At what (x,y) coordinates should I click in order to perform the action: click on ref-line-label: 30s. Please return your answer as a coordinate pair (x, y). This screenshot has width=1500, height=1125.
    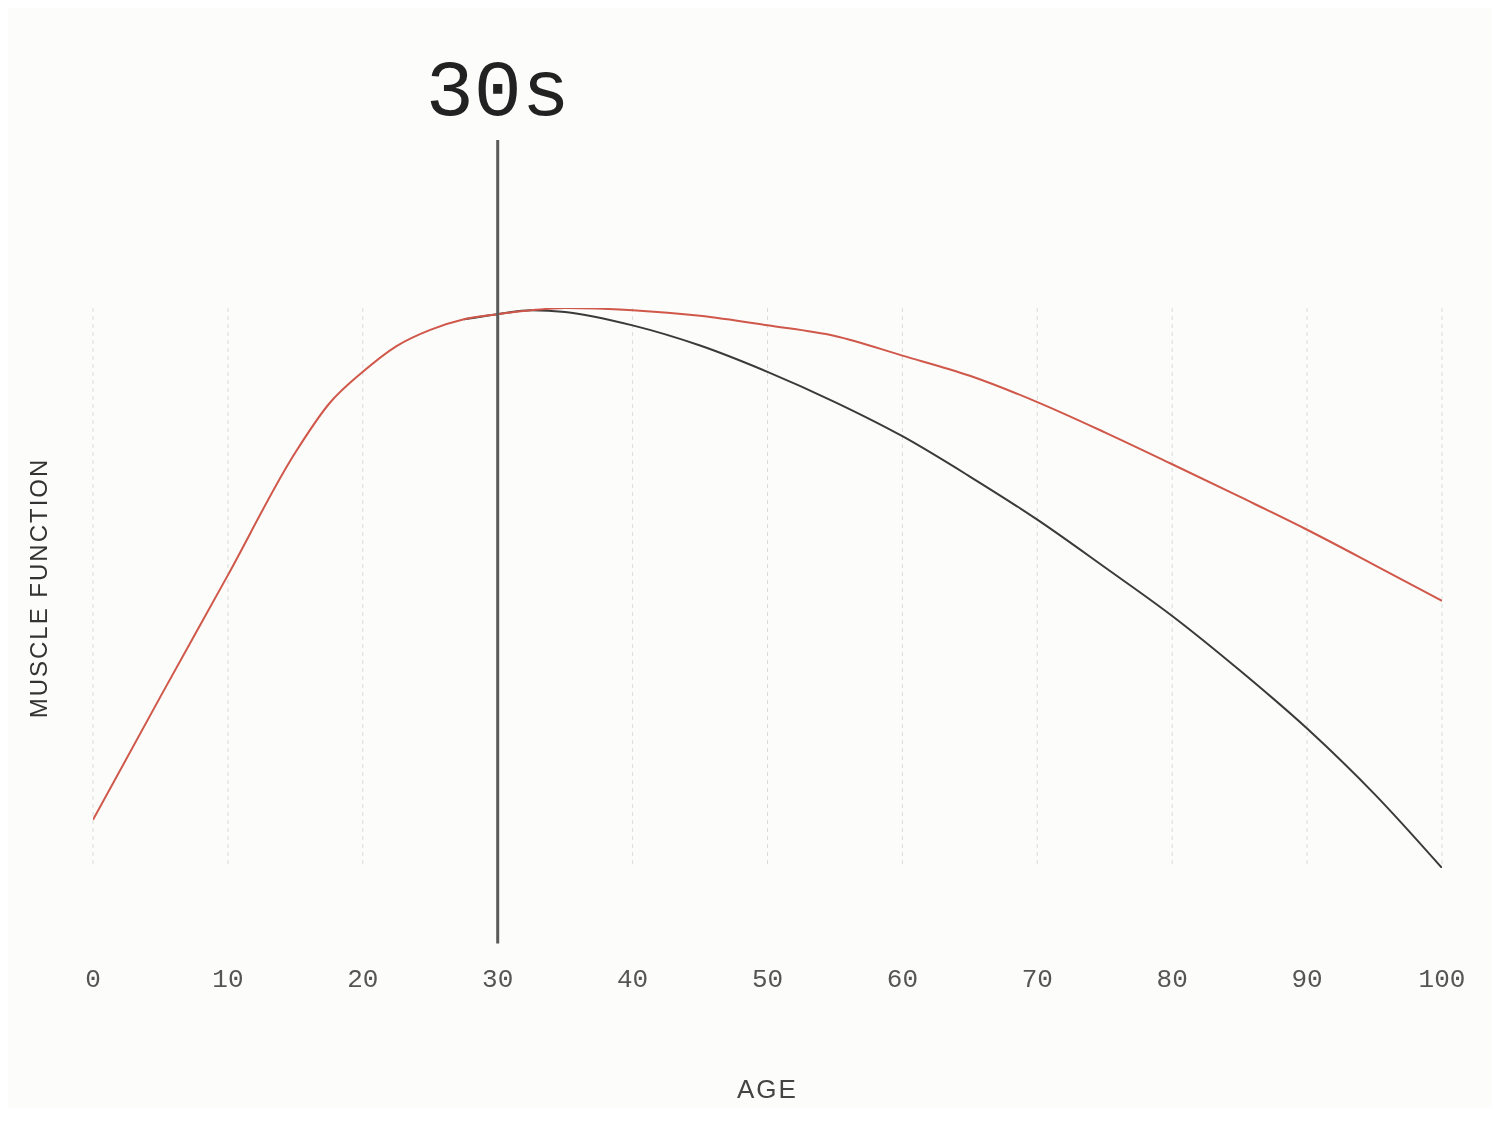
    Looking at the image, I should click on (497, 93).